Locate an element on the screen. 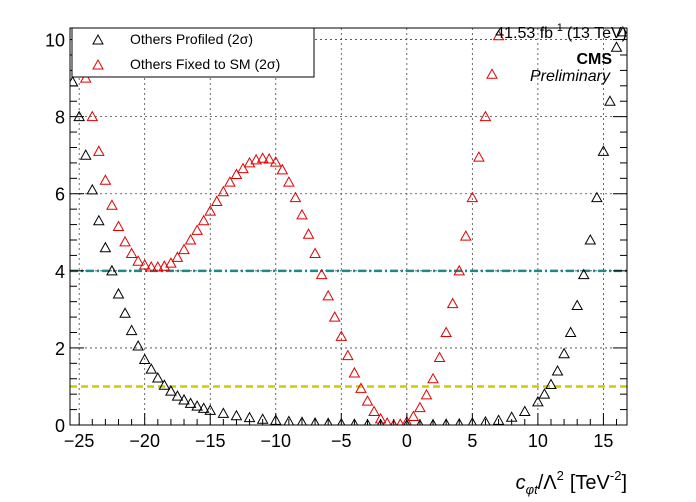  x-axis-title: cφt/Λ2 [TeV-2] is located at coordinates (571, 482).